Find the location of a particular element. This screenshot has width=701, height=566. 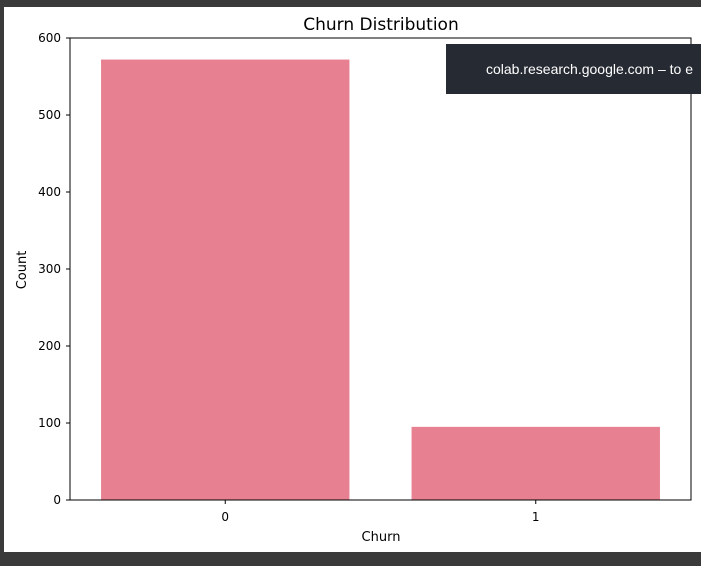

x-axis-label: Churn is located at coordinates (381, 537).